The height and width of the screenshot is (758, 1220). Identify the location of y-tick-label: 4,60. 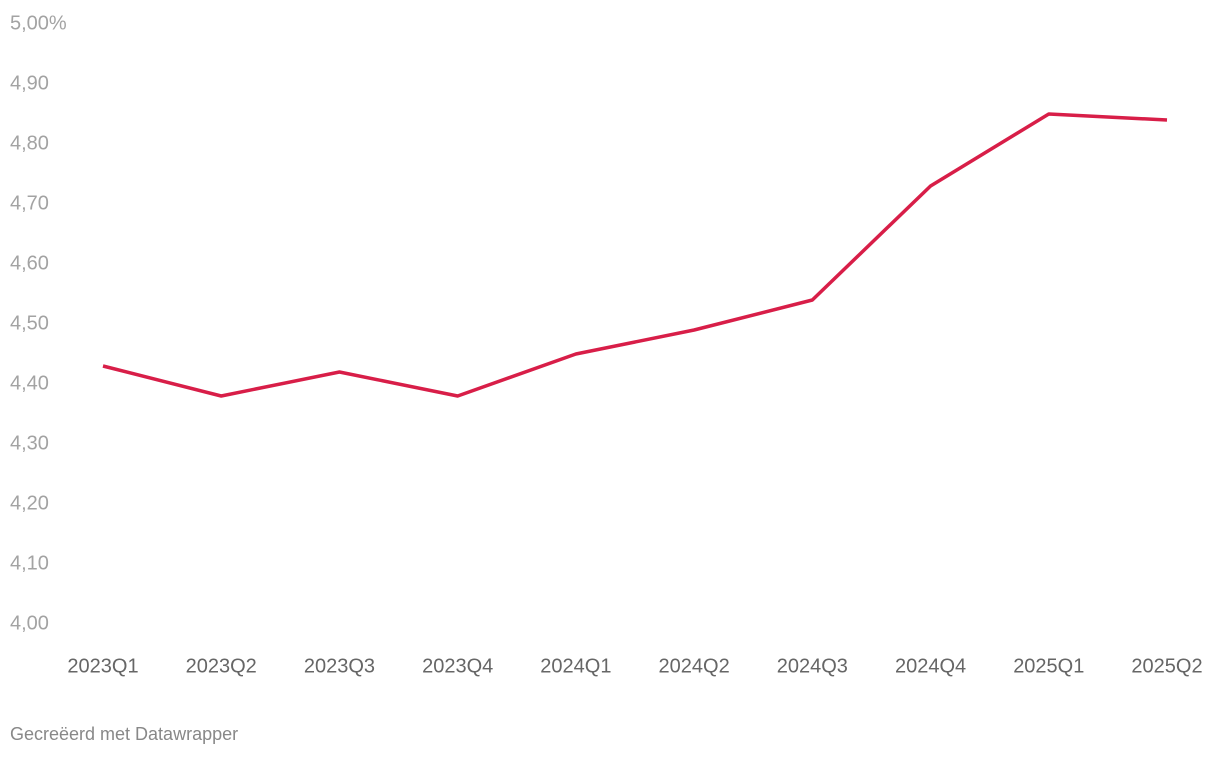
(29, 263).